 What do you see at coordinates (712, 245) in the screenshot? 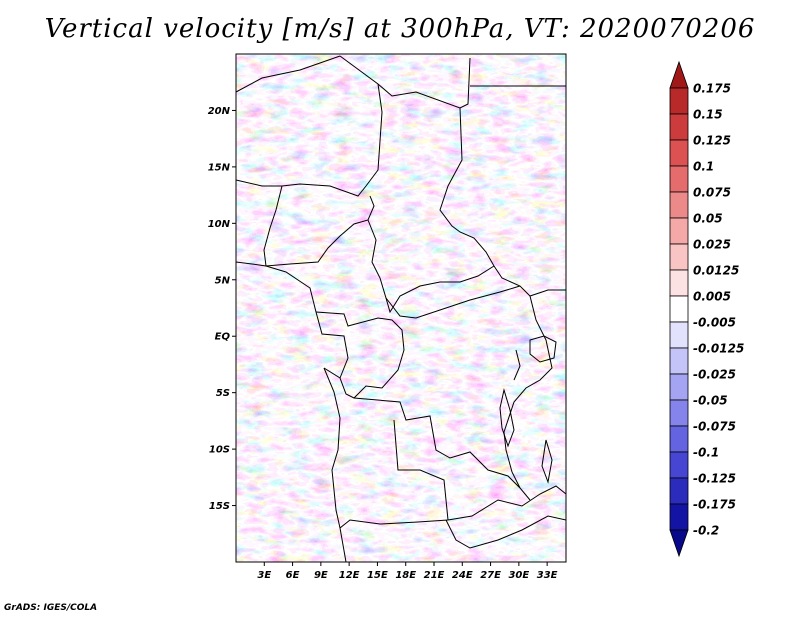
I see `colorbar-level-label: 0.025` at bounding box center [712, 245].